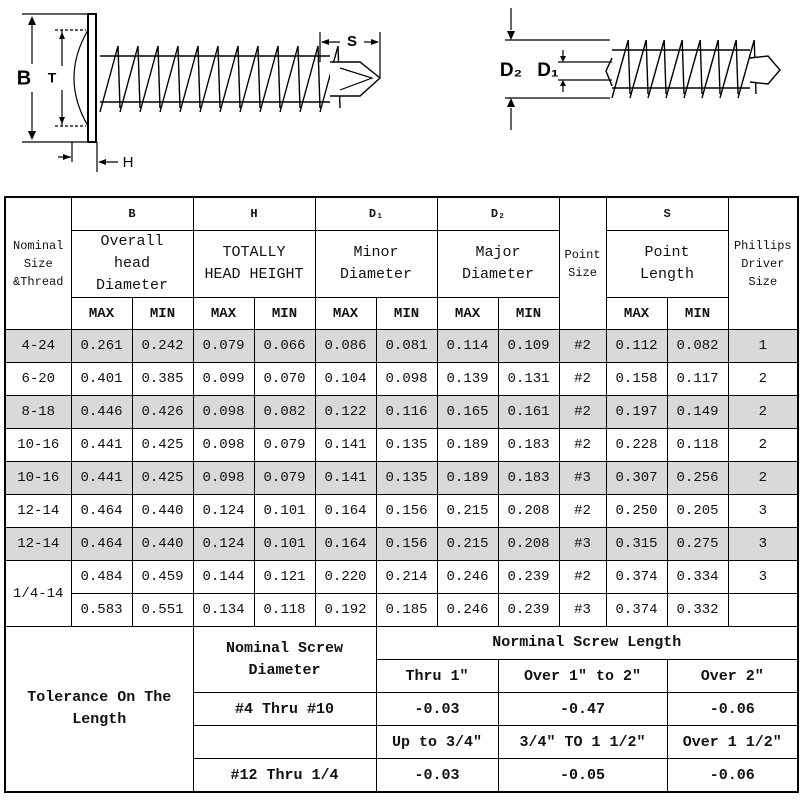  What do you see at coordinates (92, 78) in the screenshot?
I see `screw-head` at bounding box center [92, 78].